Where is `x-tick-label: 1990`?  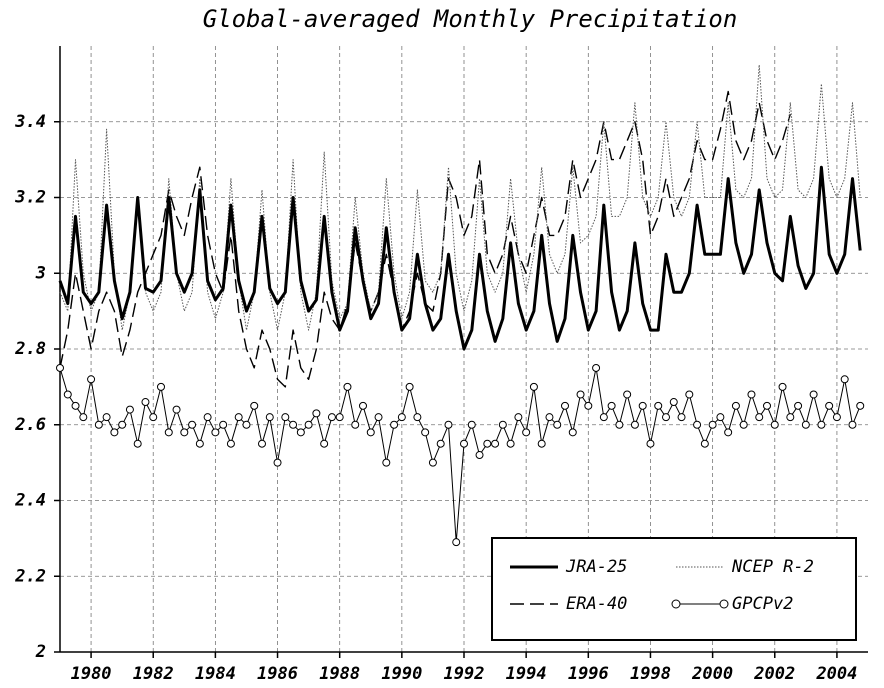 x-tick-label: 1990 is located at coordinates (401, 674).